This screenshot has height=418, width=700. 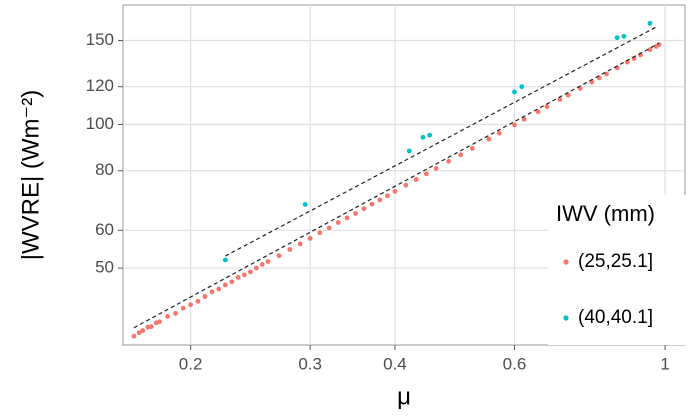 I want to click on y-tick-label: 120, so click(x=100, y=85).